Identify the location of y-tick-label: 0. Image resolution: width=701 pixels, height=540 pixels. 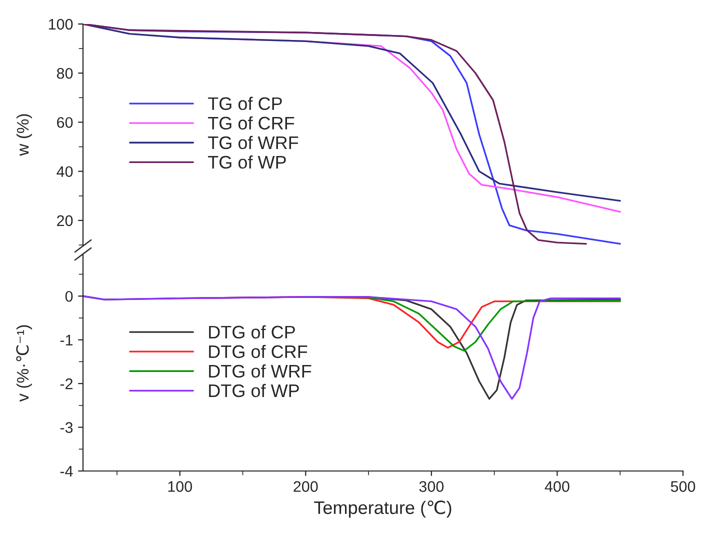
(69, 296).